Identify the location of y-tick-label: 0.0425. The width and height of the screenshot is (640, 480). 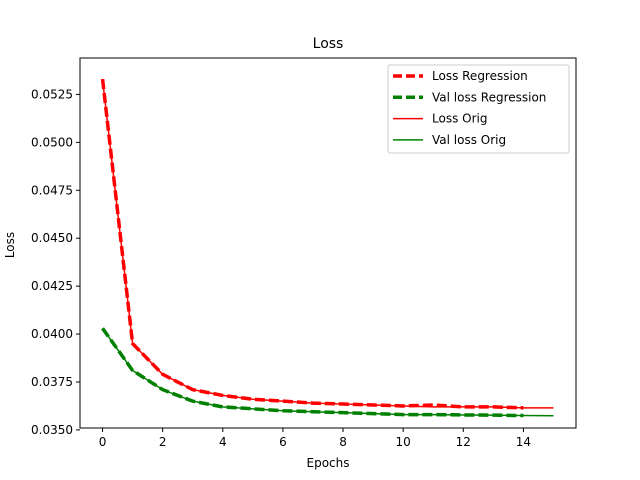
(52, 286).